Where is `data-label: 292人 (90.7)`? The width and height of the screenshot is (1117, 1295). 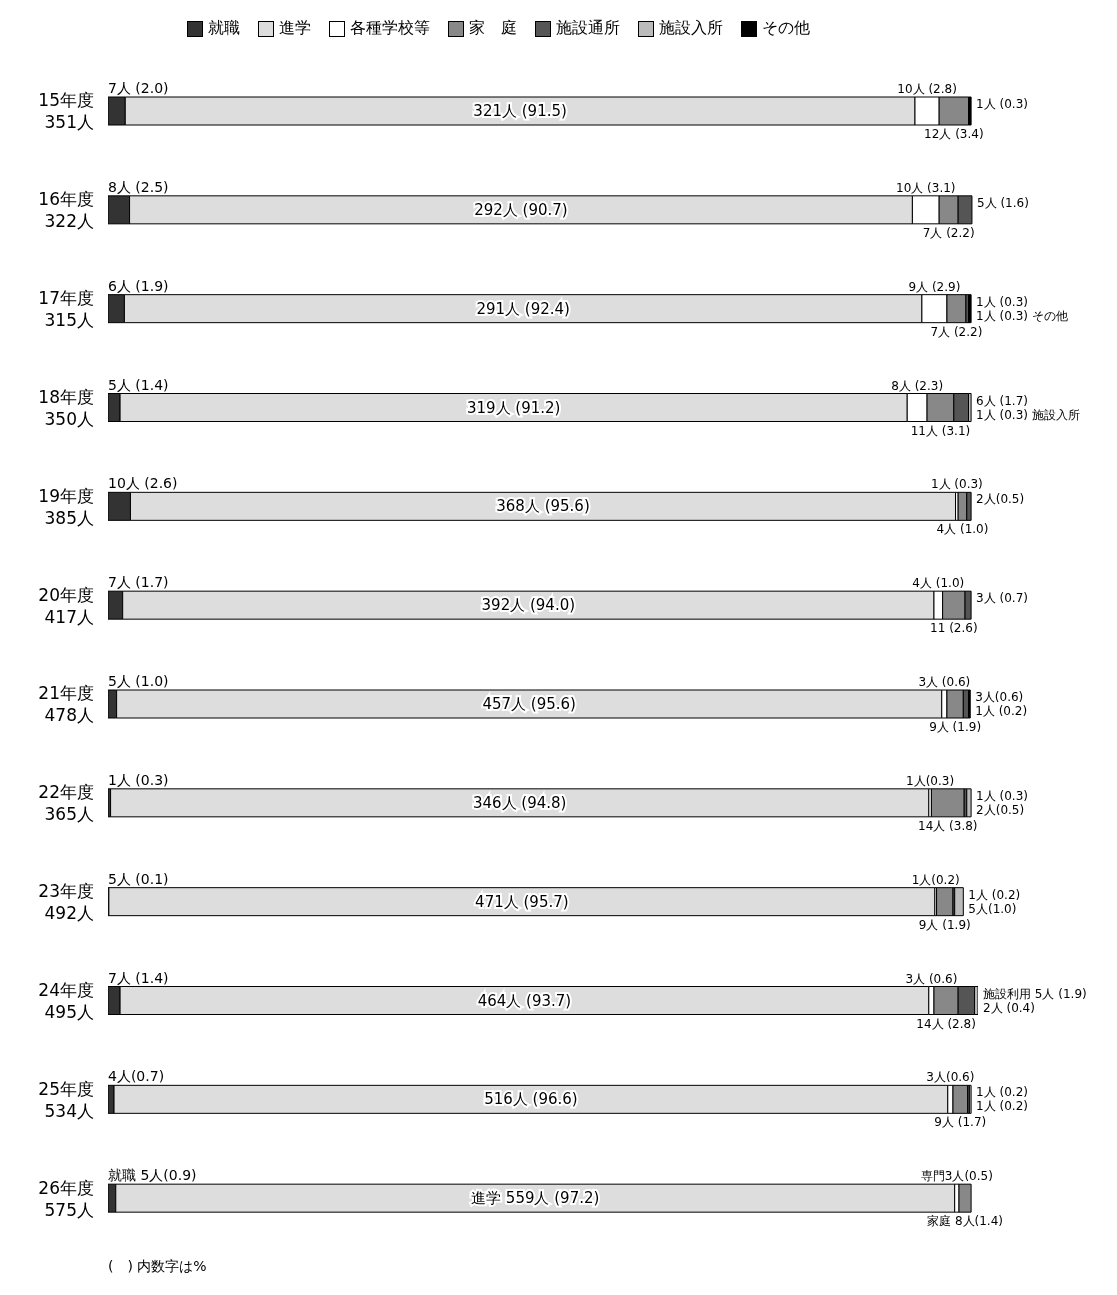 data-label: 292人 (90.7) is located at coordinates (521, 209).